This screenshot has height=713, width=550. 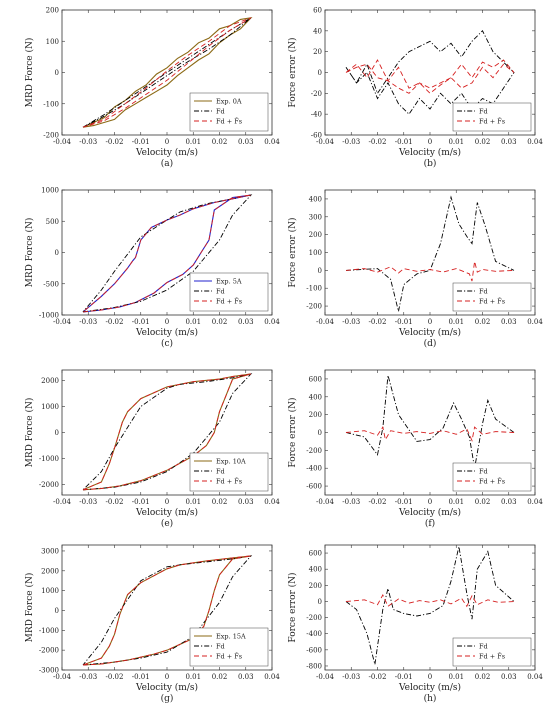 What do you see at coordinates (231, 461) in the screenshot?
I see `legend-entry: Exp. 10A` at bounding box center [231, 461].